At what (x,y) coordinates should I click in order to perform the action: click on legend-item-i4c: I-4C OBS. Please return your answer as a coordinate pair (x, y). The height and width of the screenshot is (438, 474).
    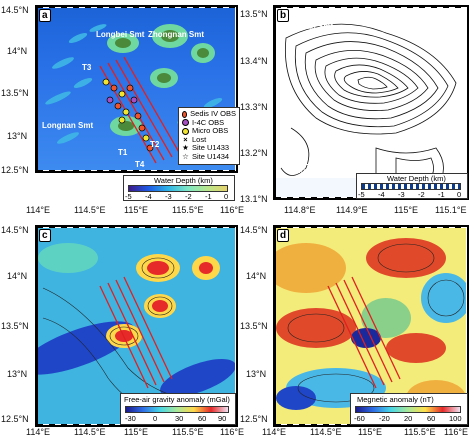
    Looking at the image, I should click on (209, 123).